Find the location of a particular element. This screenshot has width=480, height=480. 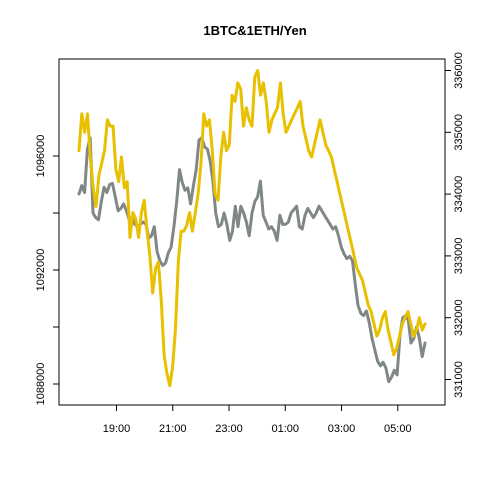

bottom-tick-label: 19:00 is located at coordinates (117, 429).